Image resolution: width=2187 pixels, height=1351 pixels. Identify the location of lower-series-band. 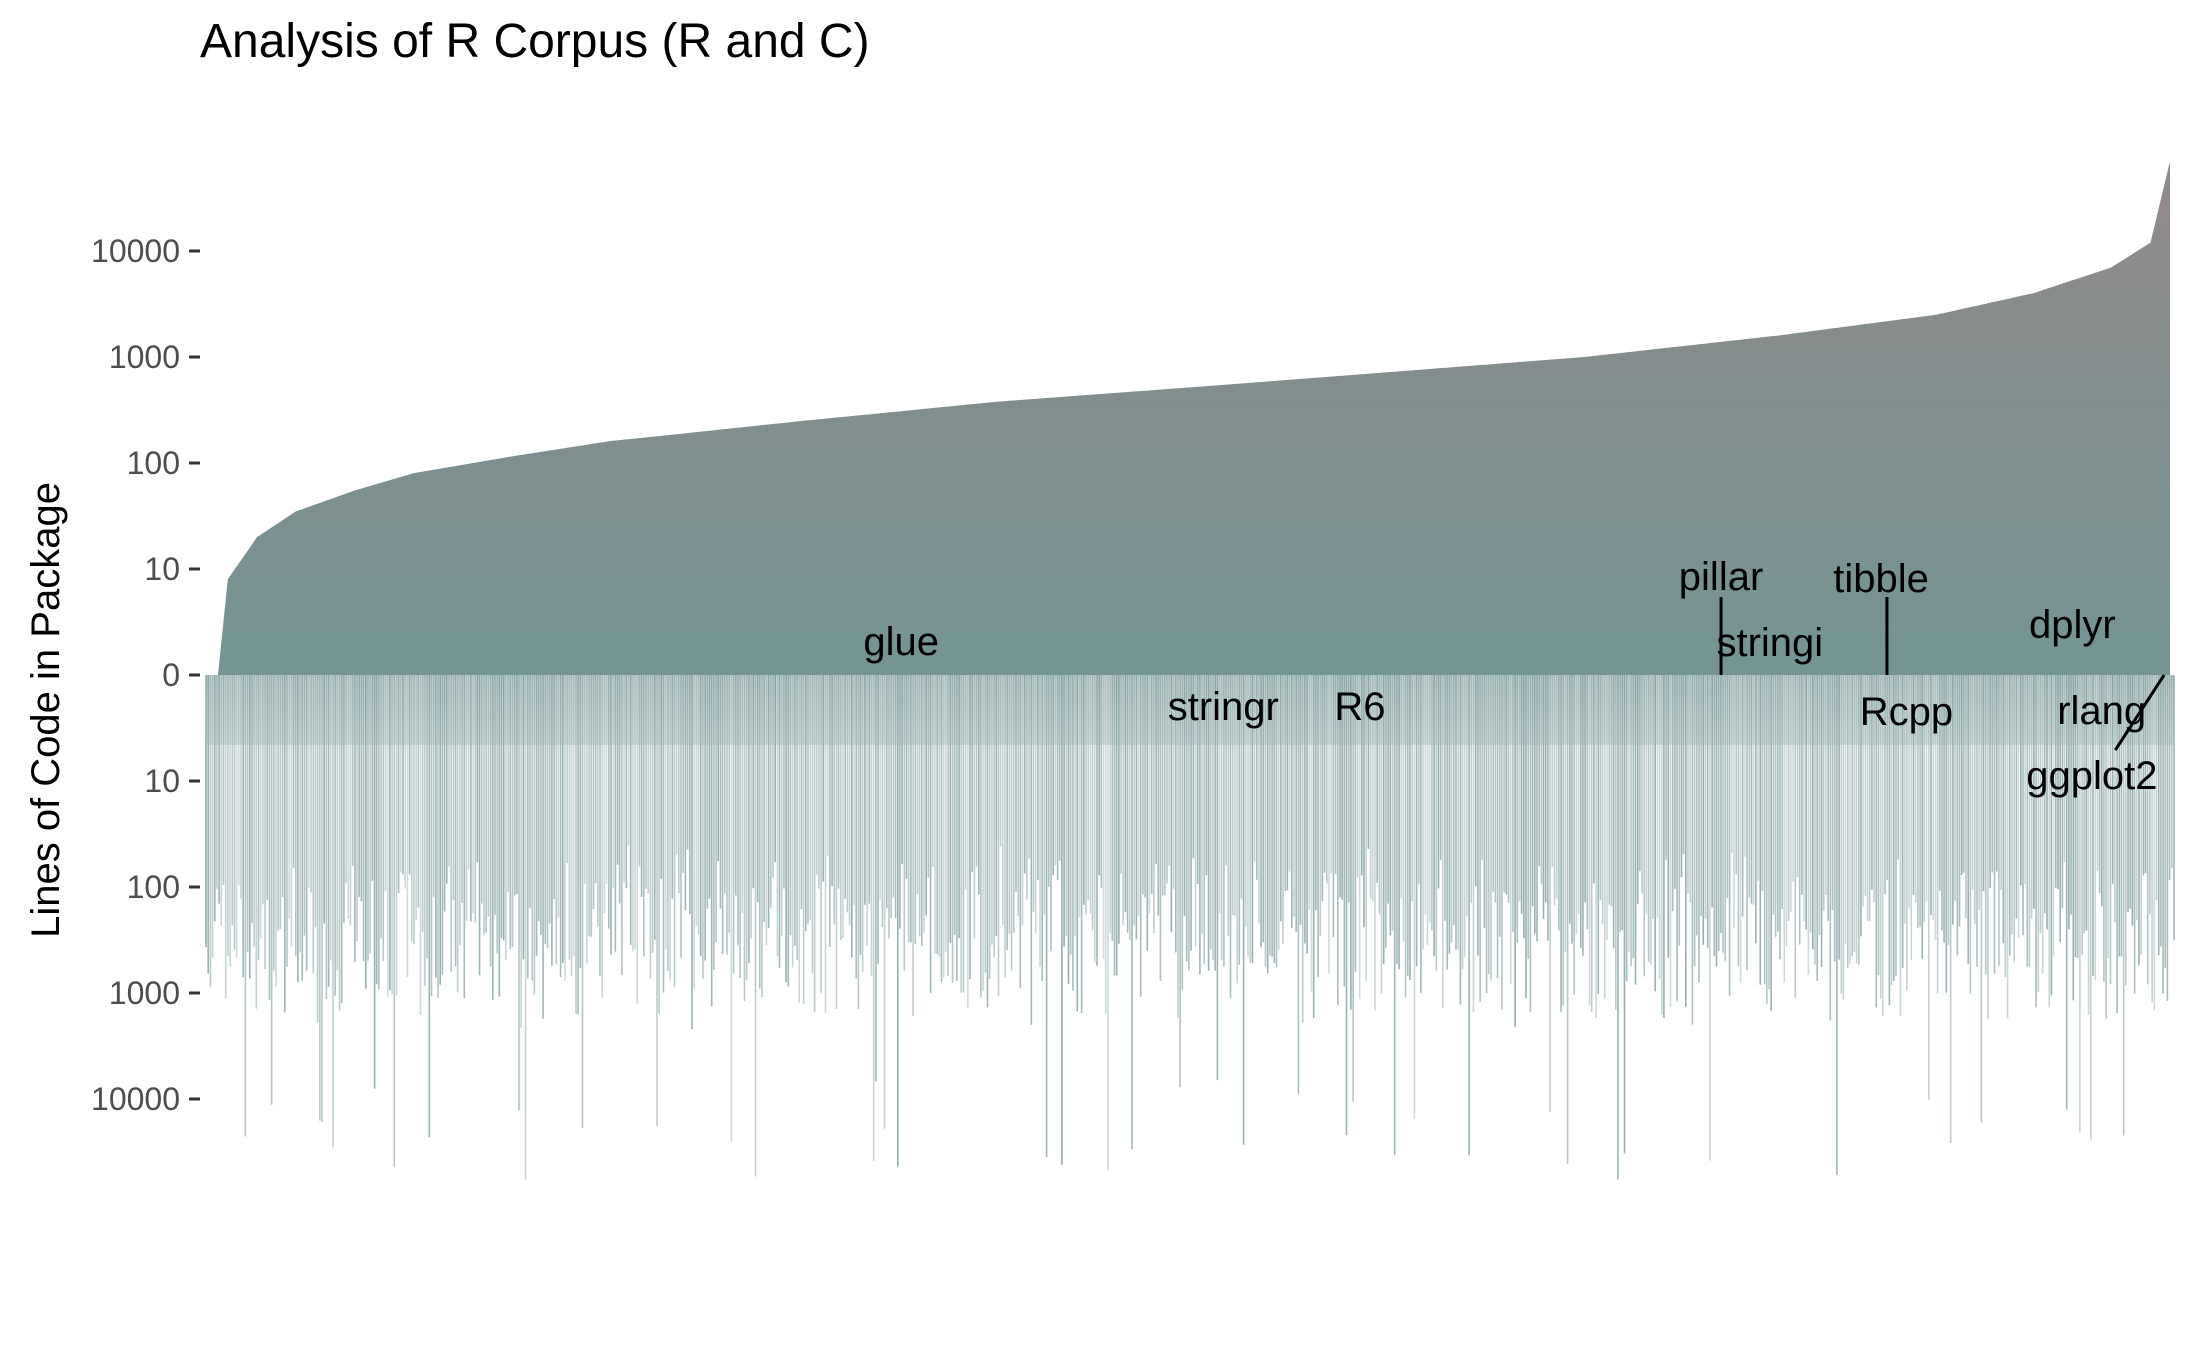
(1190, 710).